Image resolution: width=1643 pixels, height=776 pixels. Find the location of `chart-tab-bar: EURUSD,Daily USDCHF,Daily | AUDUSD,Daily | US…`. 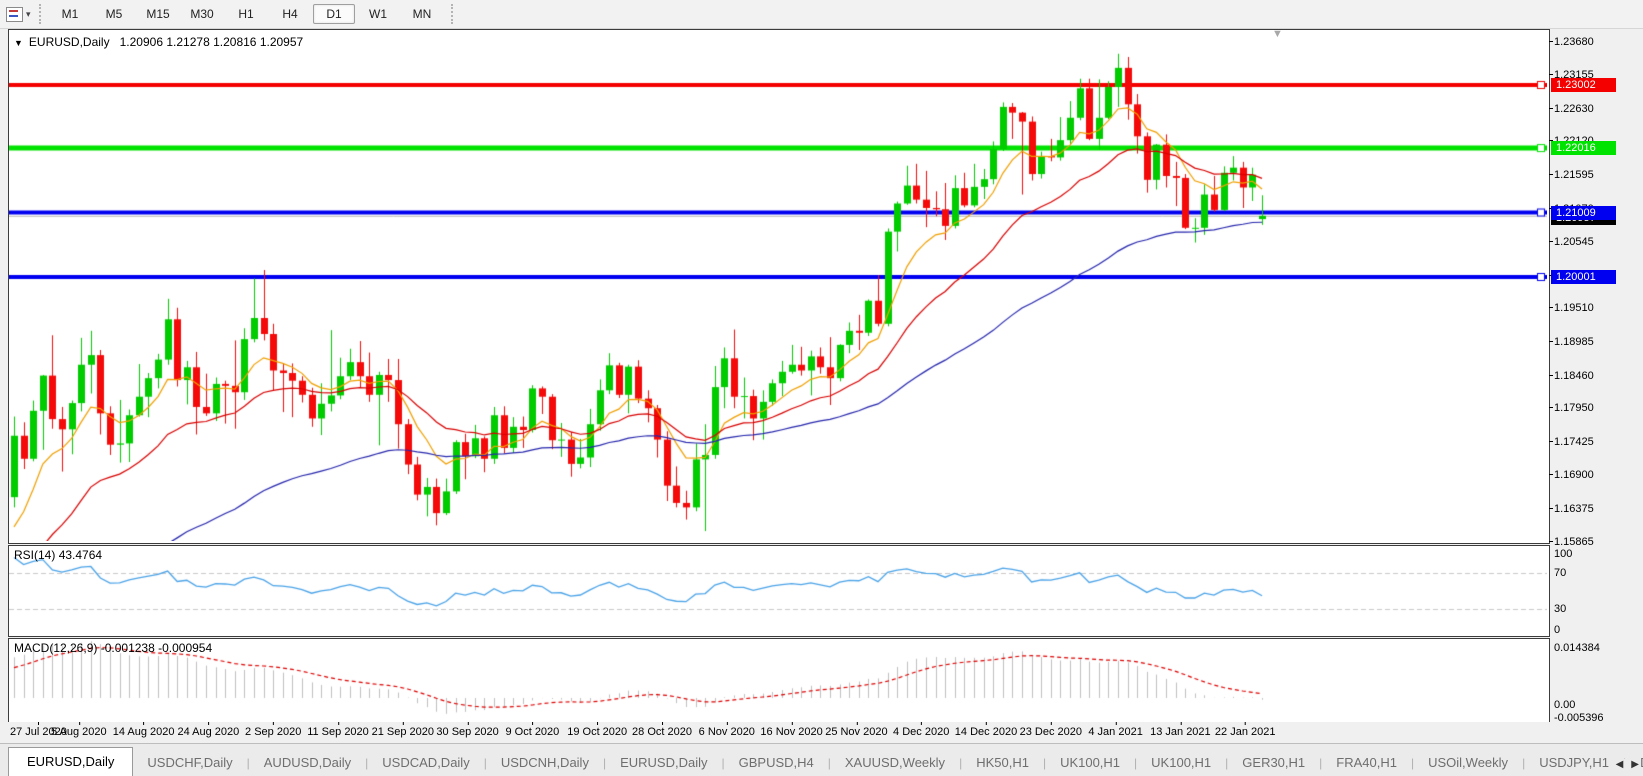

chart-tab-bar: EURUSD,Daily USDCHF,Daily | AUDUSD,Daily | US… is located at coordinates (821, 759).